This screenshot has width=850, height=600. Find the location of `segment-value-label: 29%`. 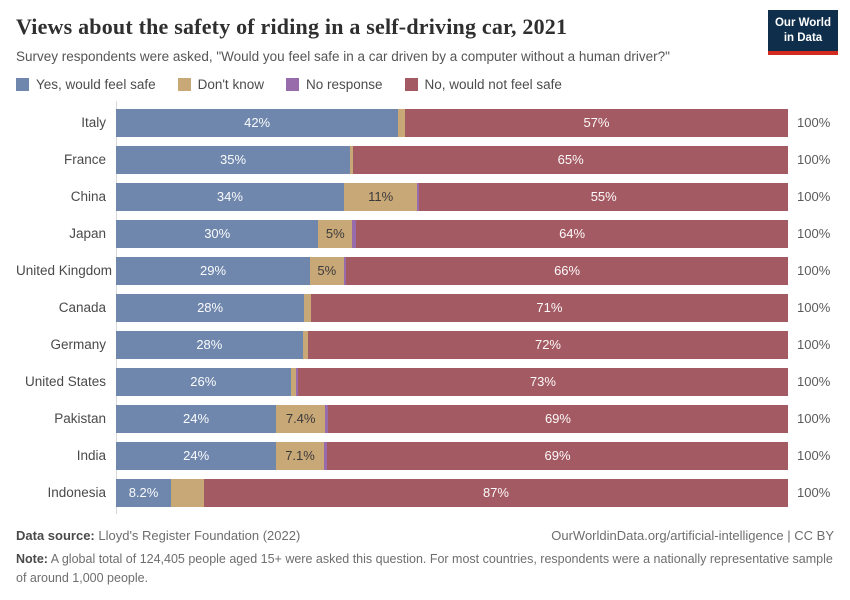

segment-value-label: 29% is located at coordinates (213, 270).